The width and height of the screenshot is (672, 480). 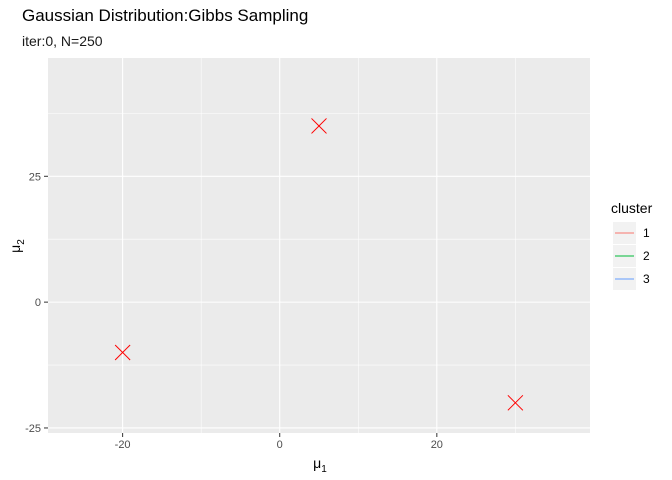 I want to click on x-tick-label: 0, so click(x=280, y=445).